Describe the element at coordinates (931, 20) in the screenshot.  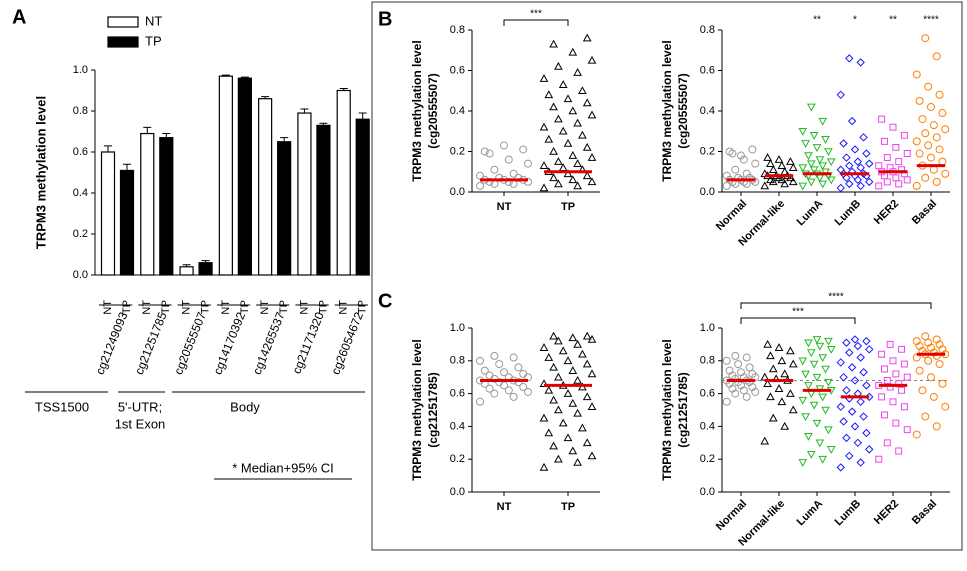
I see `significance-star: ****` at that location.